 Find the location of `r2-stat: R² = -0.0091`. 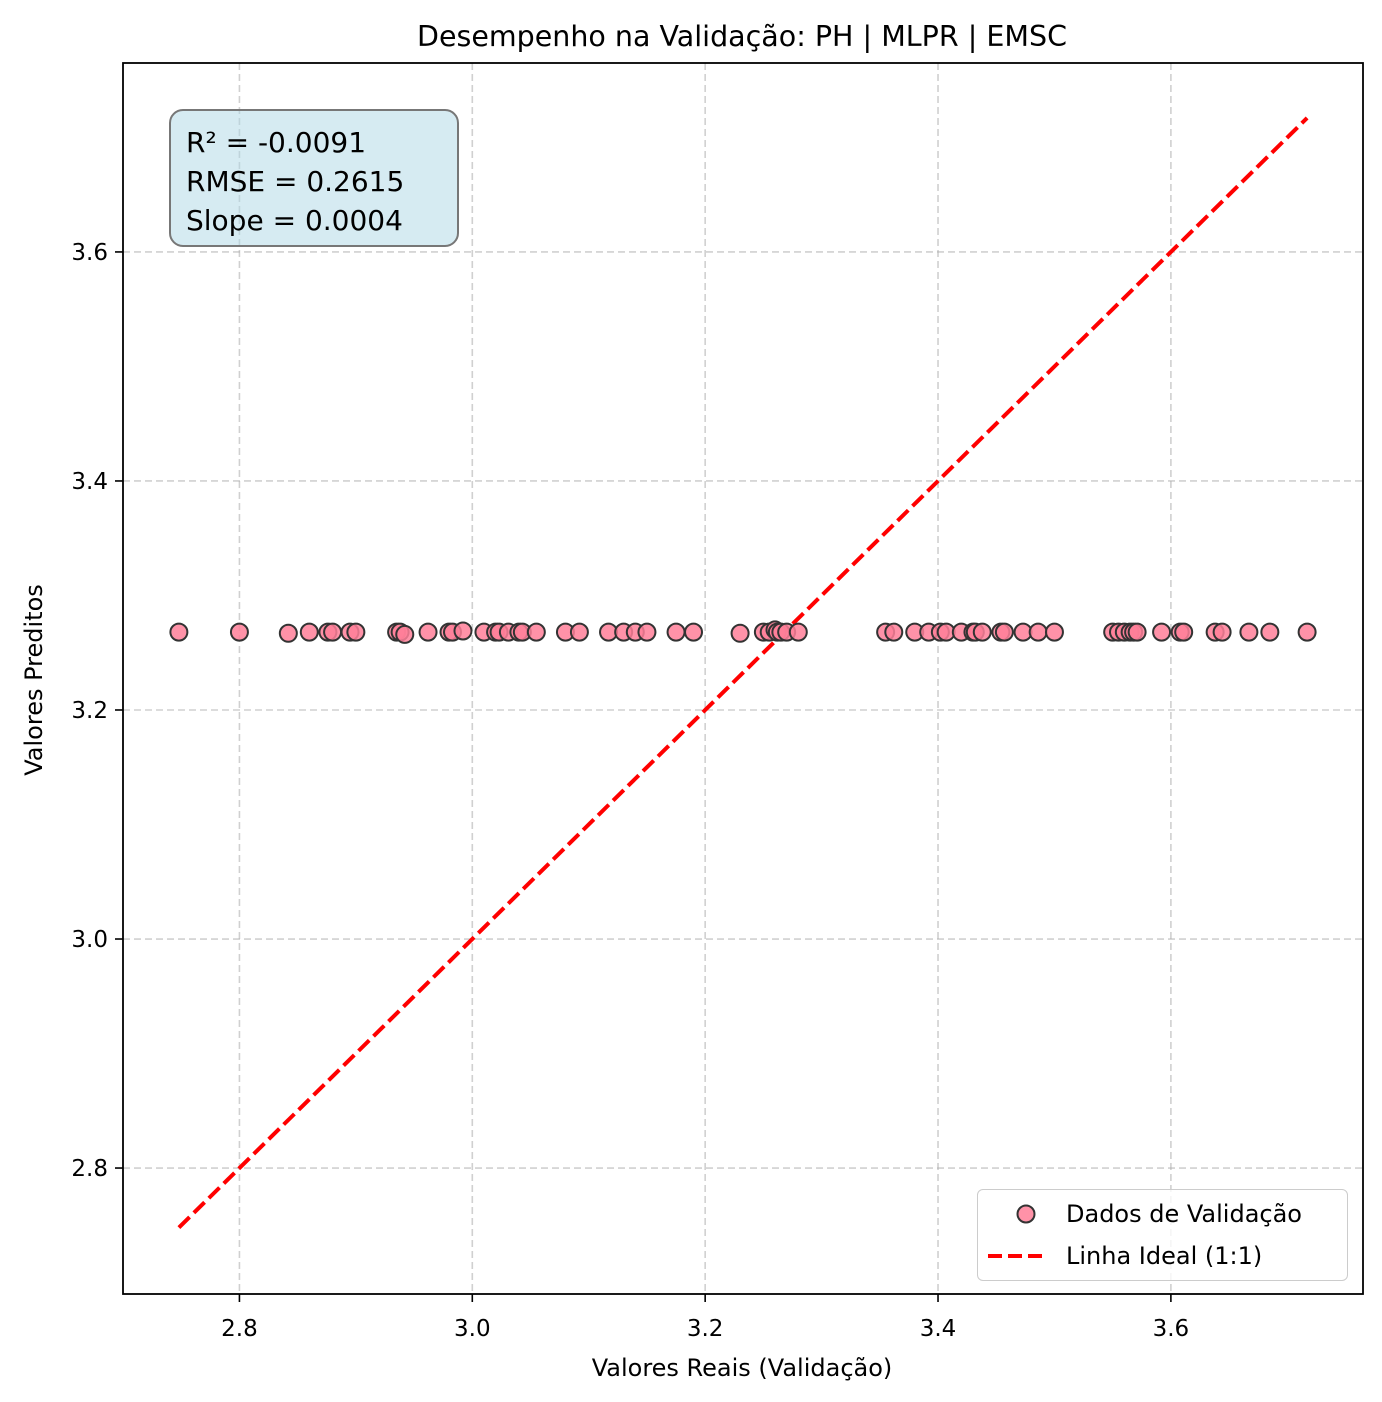

r2-stat: R² = -0.0091 is located at coordinates (276, 142).